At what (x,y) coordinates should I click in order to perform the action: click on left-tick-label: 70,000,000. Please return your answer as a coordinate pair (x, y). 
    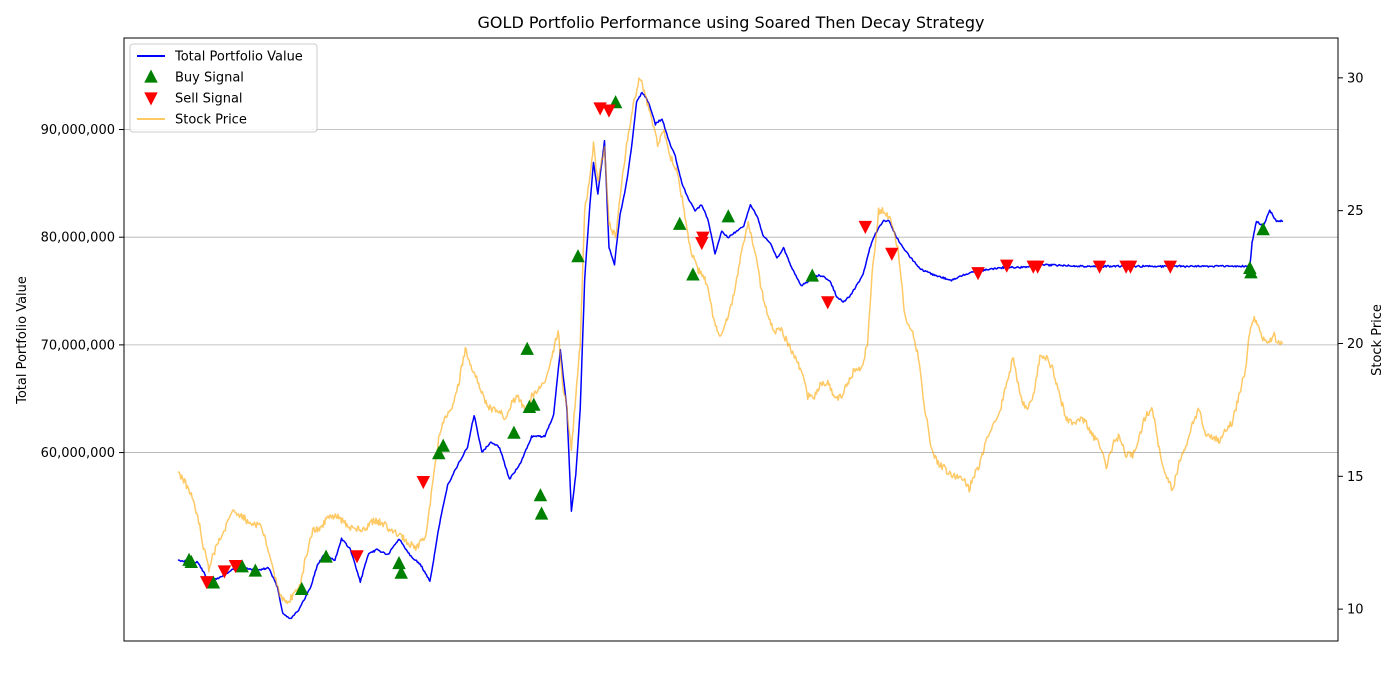
    Looking at the image, I should click on (78, 345).